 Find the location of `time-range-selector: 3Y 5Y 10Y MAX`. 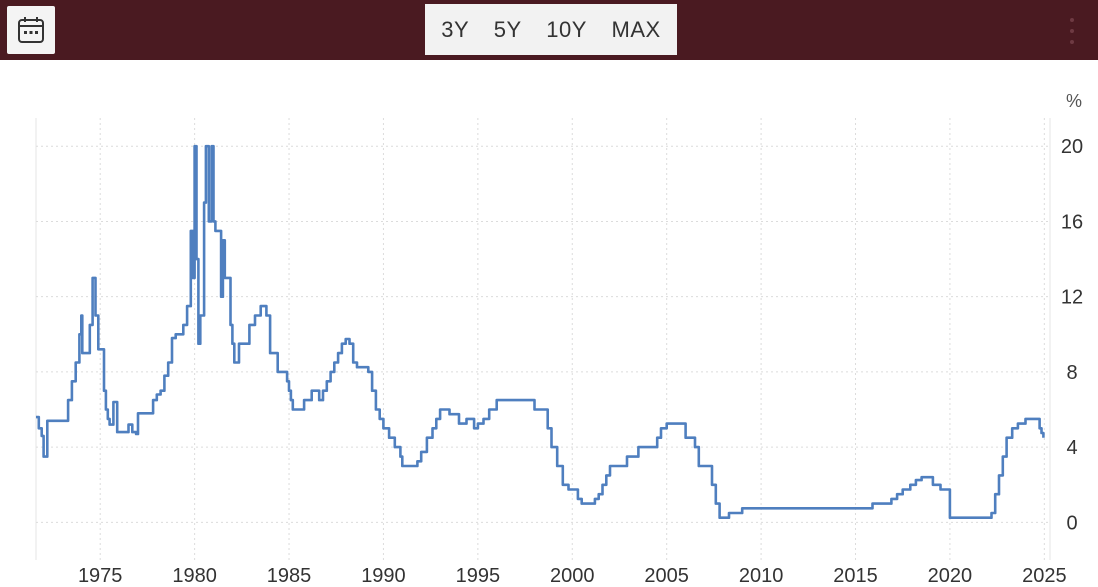

time-range-selector: 3Y 5Y 10Y MAX is located at coordinates (551, 29).